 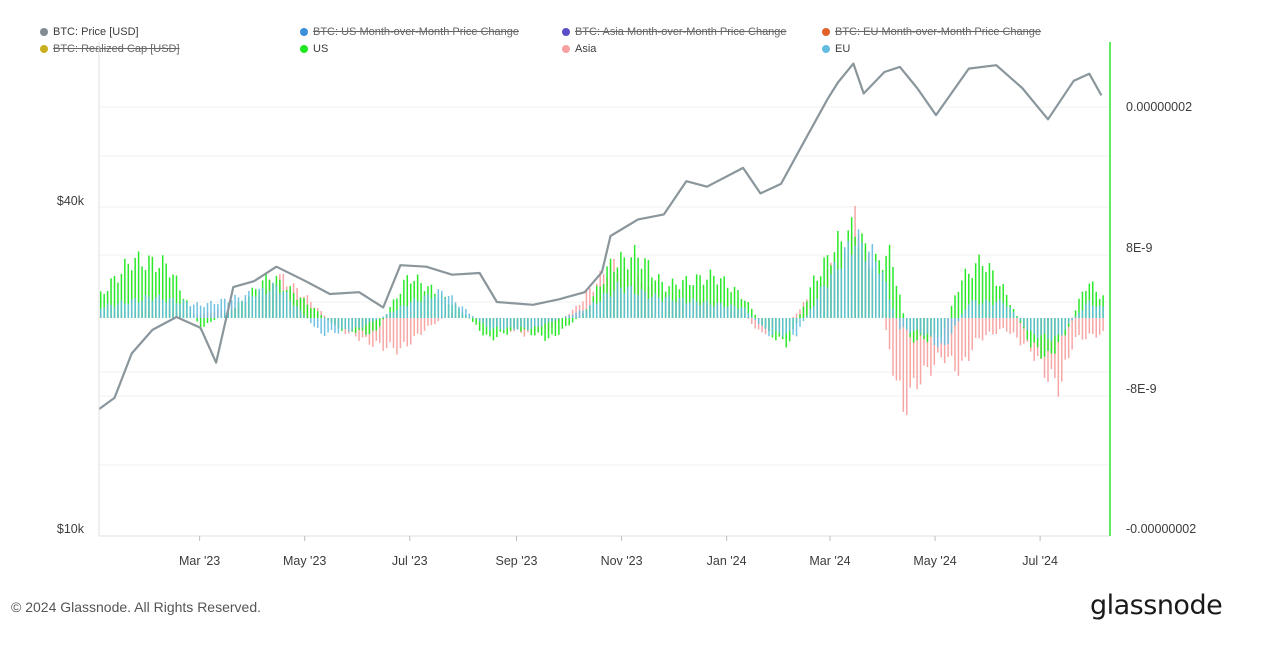 I want to click on glassnode-logo: glassnode, so click(x=1156, y=605).